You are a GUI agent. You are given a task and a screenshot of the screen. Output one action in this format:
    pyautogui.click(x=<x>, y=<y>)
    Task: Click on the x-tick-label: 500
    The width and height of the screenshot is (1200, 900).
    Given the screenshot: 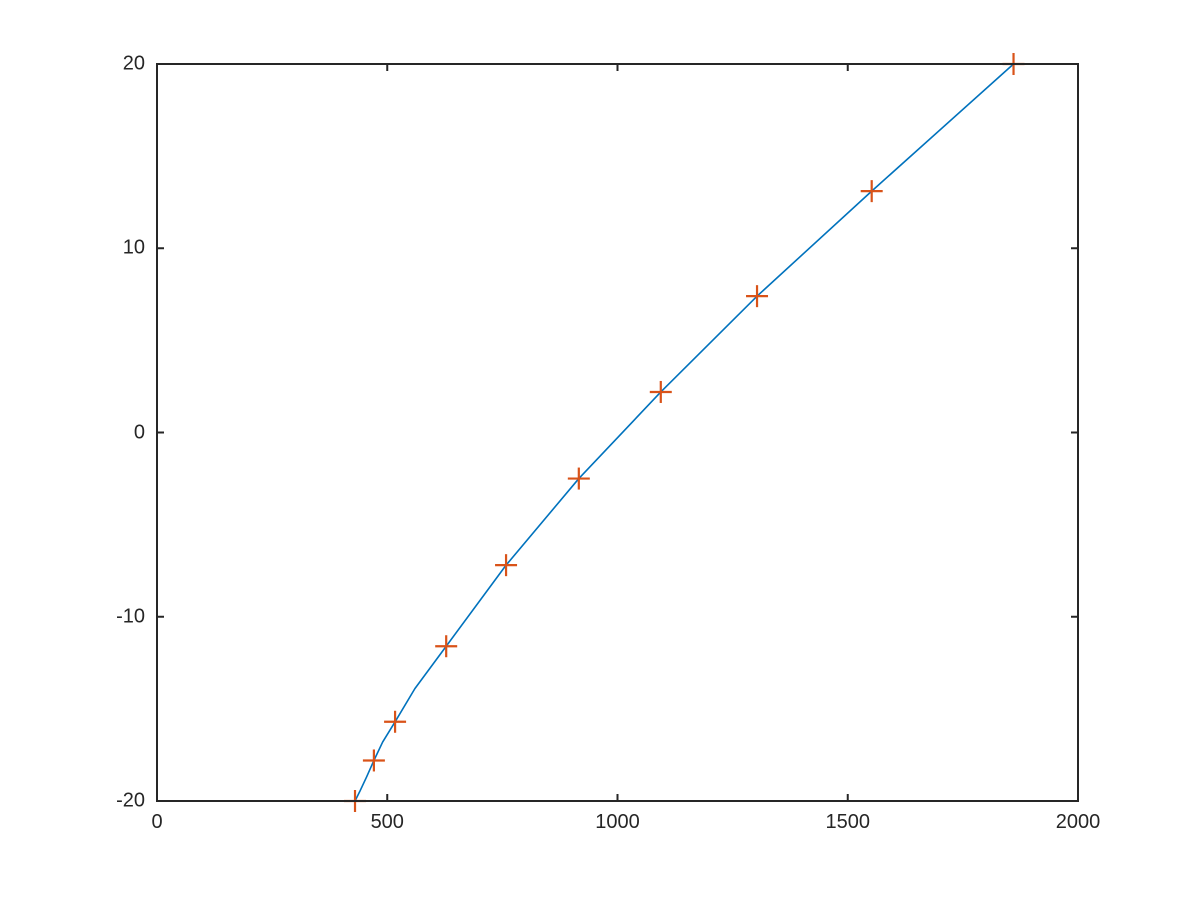 What is the action you would take?
    pyautogui.click(x=387, y=822)
    